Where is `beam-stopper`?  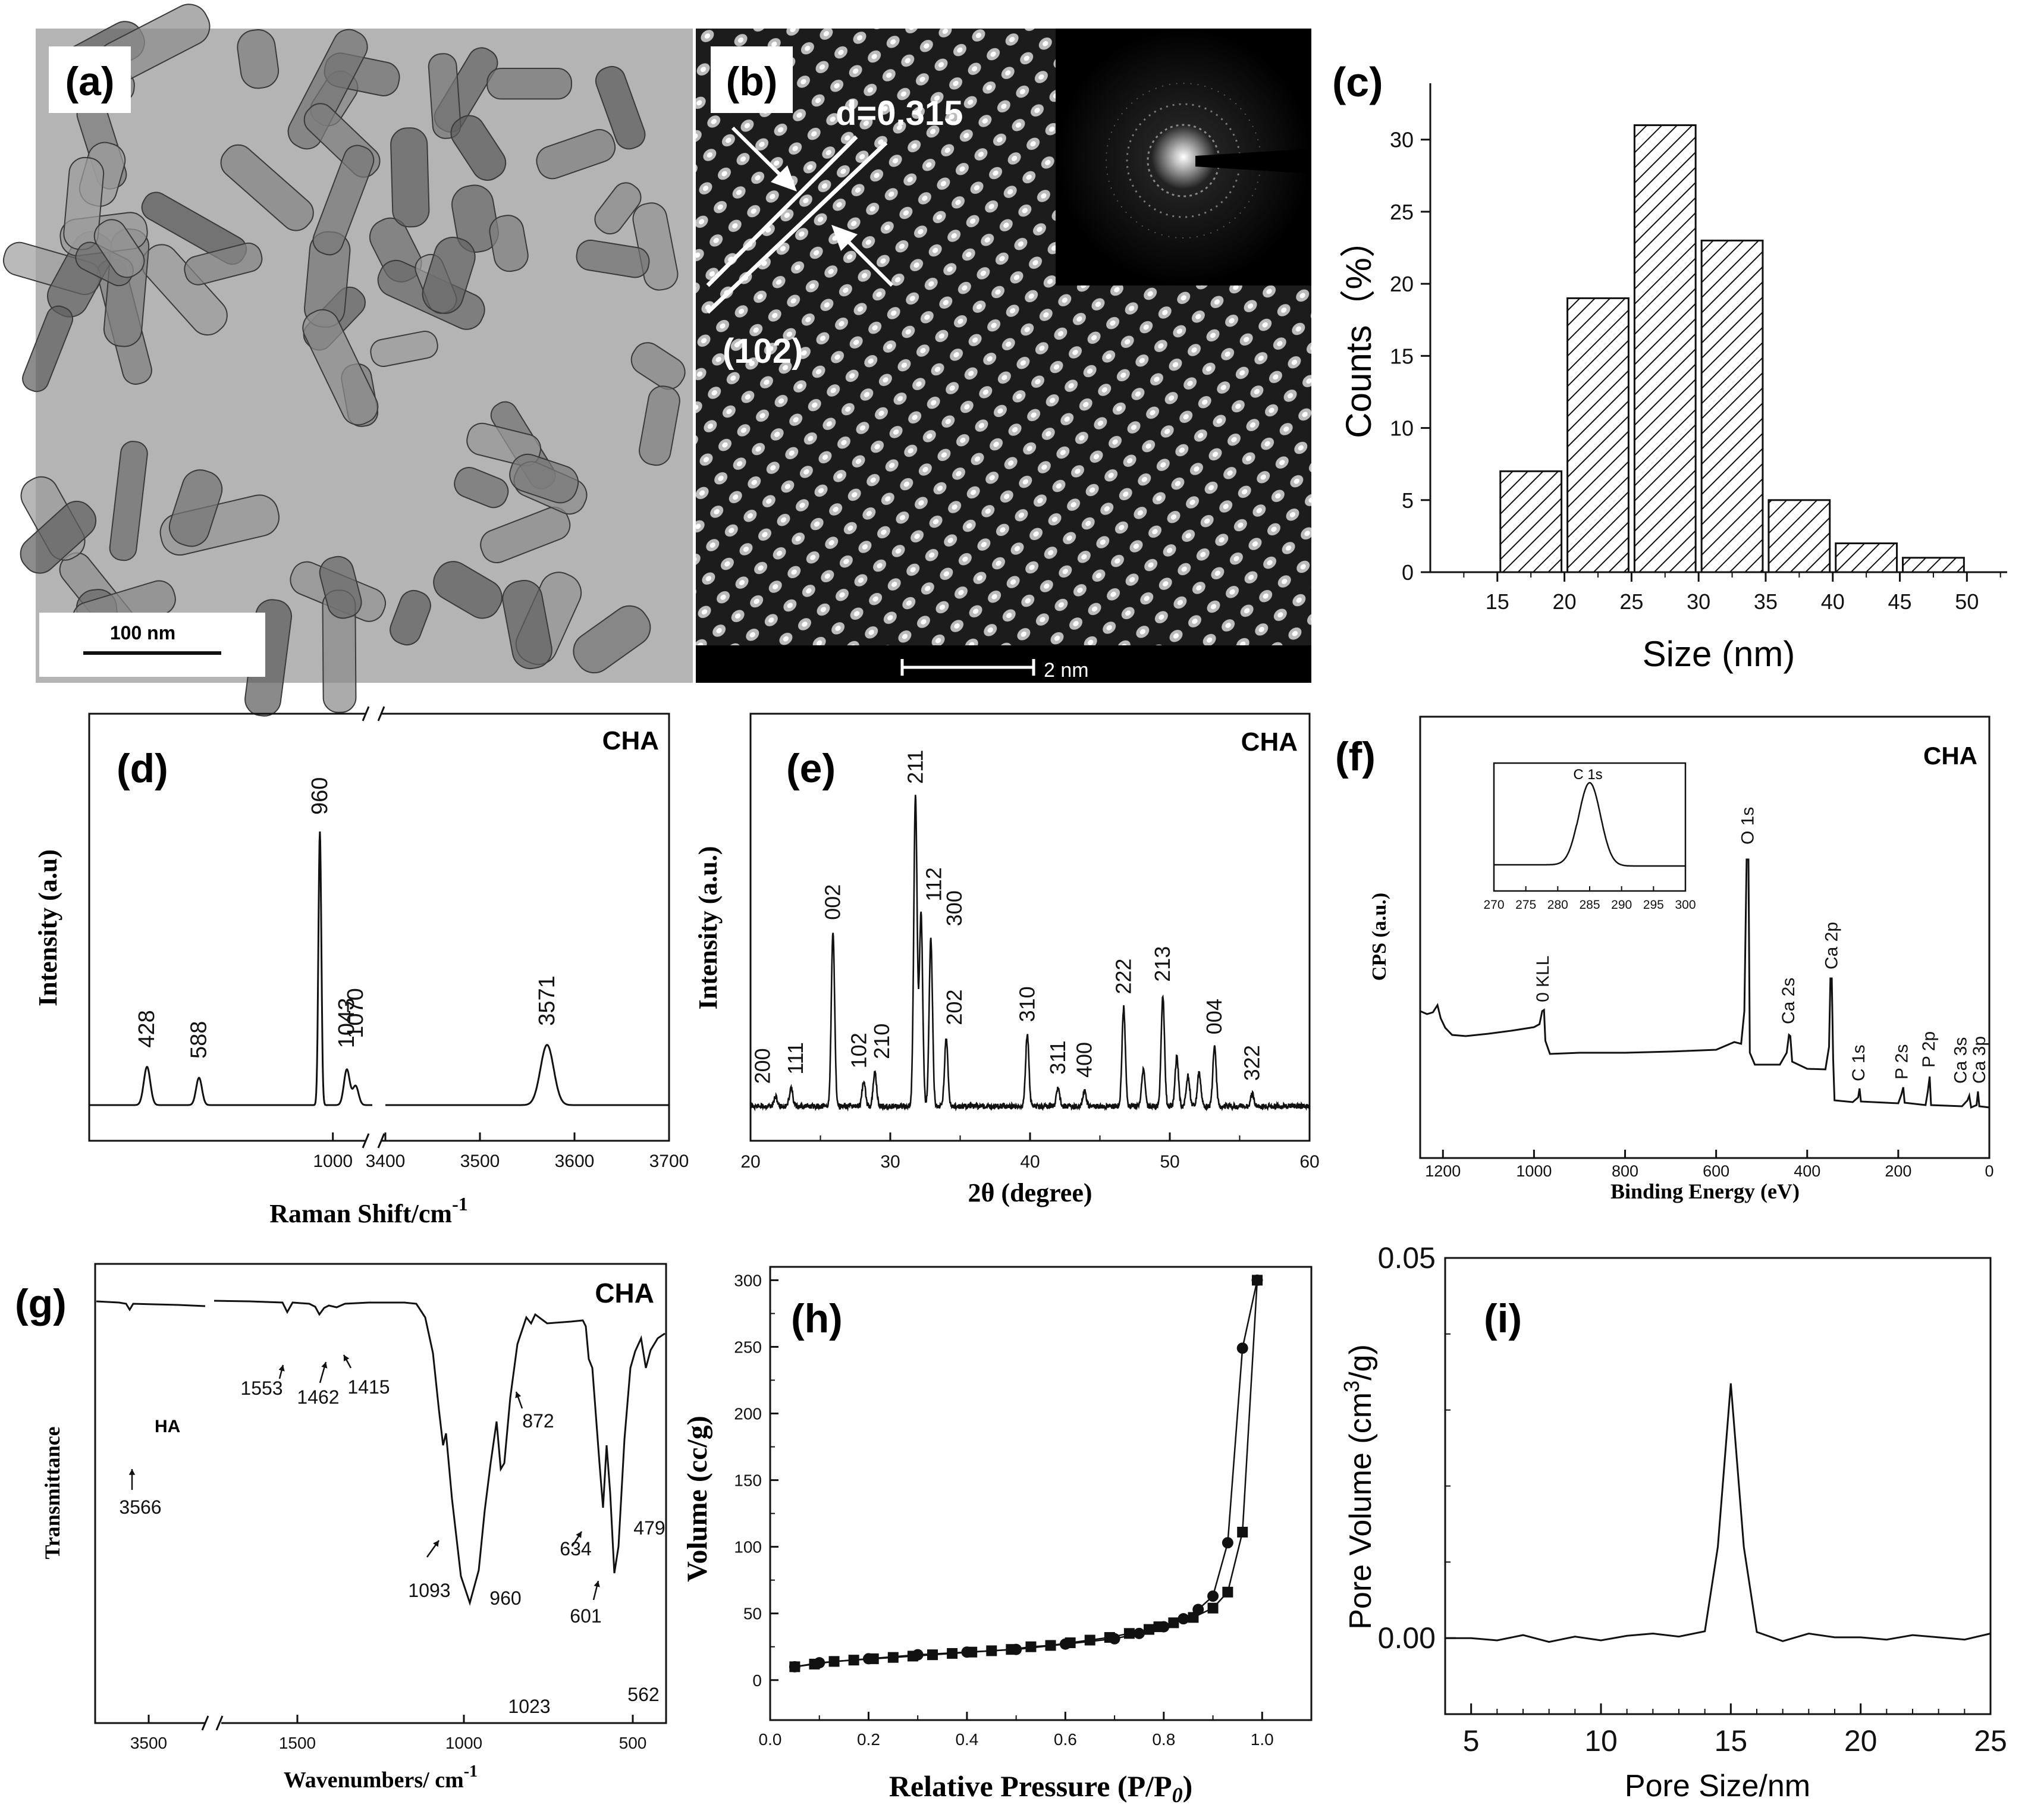
beam-stopper is located at coordinates (1253, 162).